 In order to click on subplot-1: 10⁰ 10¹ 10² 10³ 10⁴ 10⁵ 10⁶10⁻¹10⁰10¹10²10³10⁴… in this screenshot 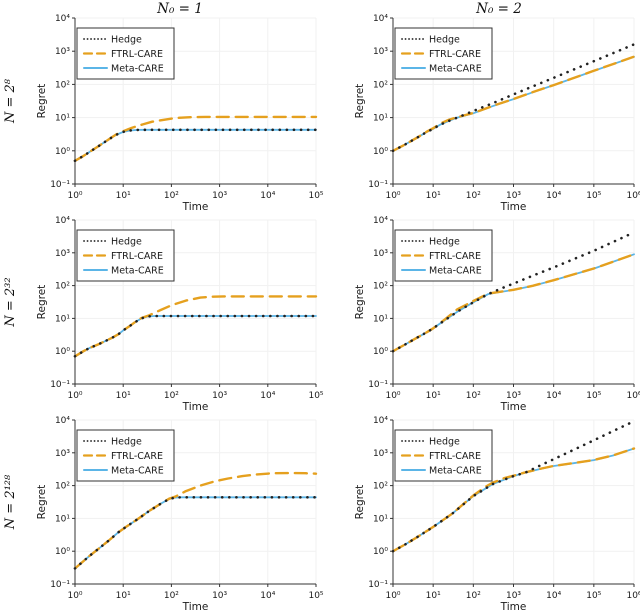, I will do `click(497, 113)`.